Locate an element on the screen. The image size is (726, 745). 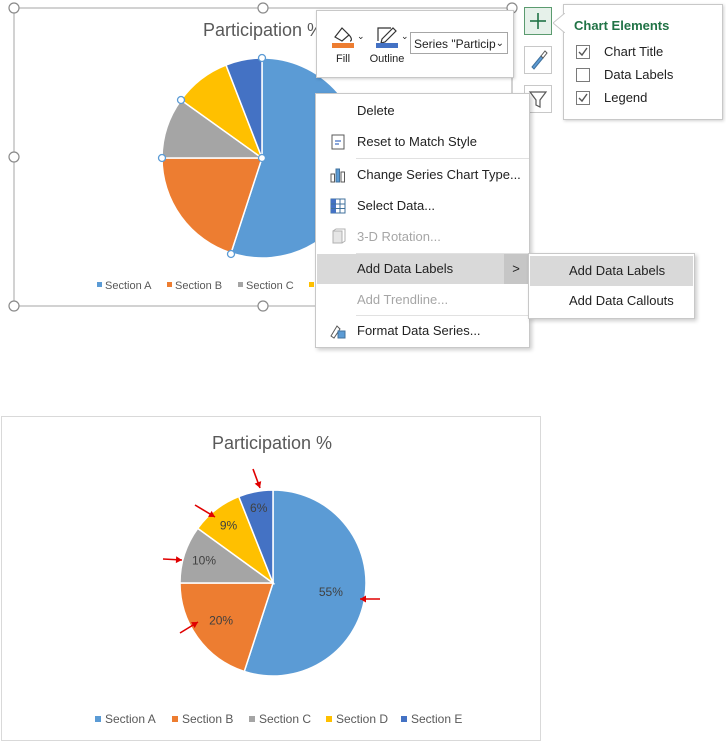
legend-label-b: Section B is located at coordinates (198, 286).